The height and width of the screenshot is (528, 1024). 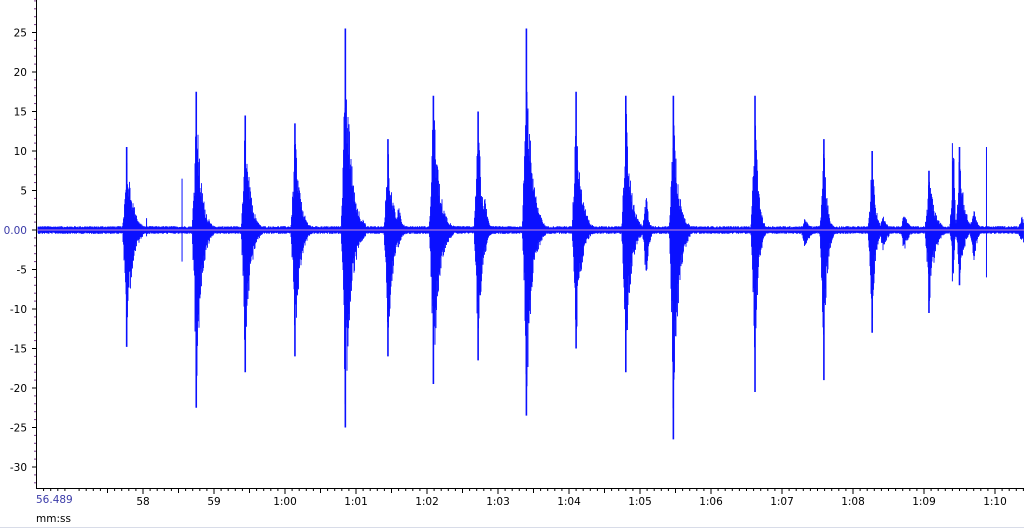 What do you see at coordinates (22, 271) in the screenshot?
I see `y-tick-label: -5` at bounding box center [22, 271].